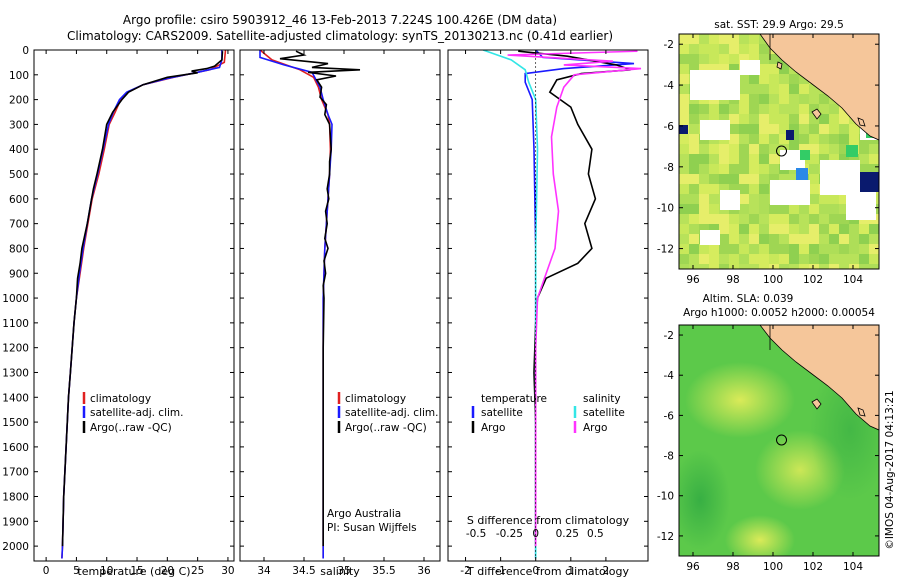  What do you see at coordinates (197, 571) in the screenshot?
I see `x-tick-label: 25` at bounding box center [197, 571].